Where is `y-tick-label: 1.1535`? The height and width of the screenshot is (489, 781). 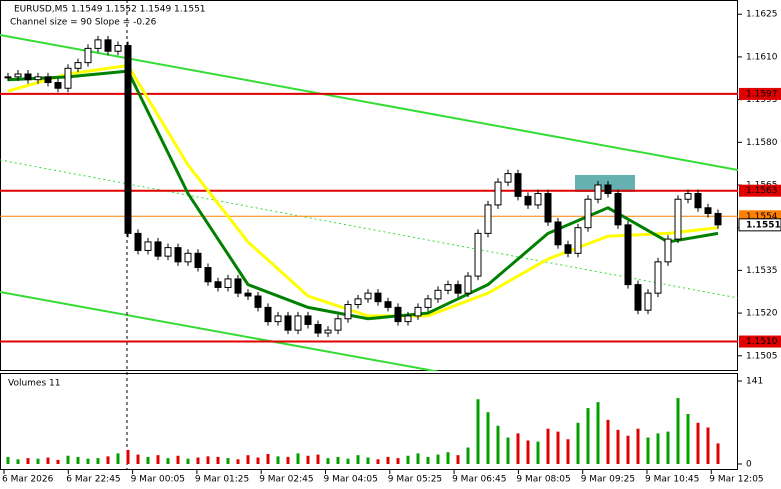
y-tick-label: 1.1535 is located at coordinates (762, 271).